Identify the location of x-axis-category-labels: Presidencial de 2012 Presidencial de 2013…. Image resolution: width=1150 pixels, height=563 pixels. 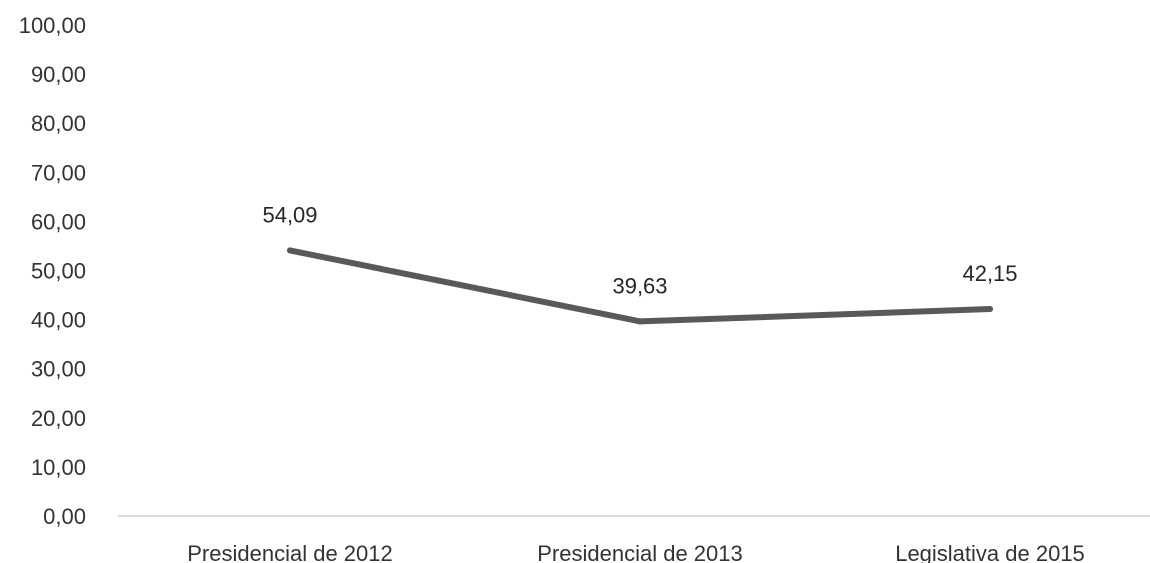
(636, 552).